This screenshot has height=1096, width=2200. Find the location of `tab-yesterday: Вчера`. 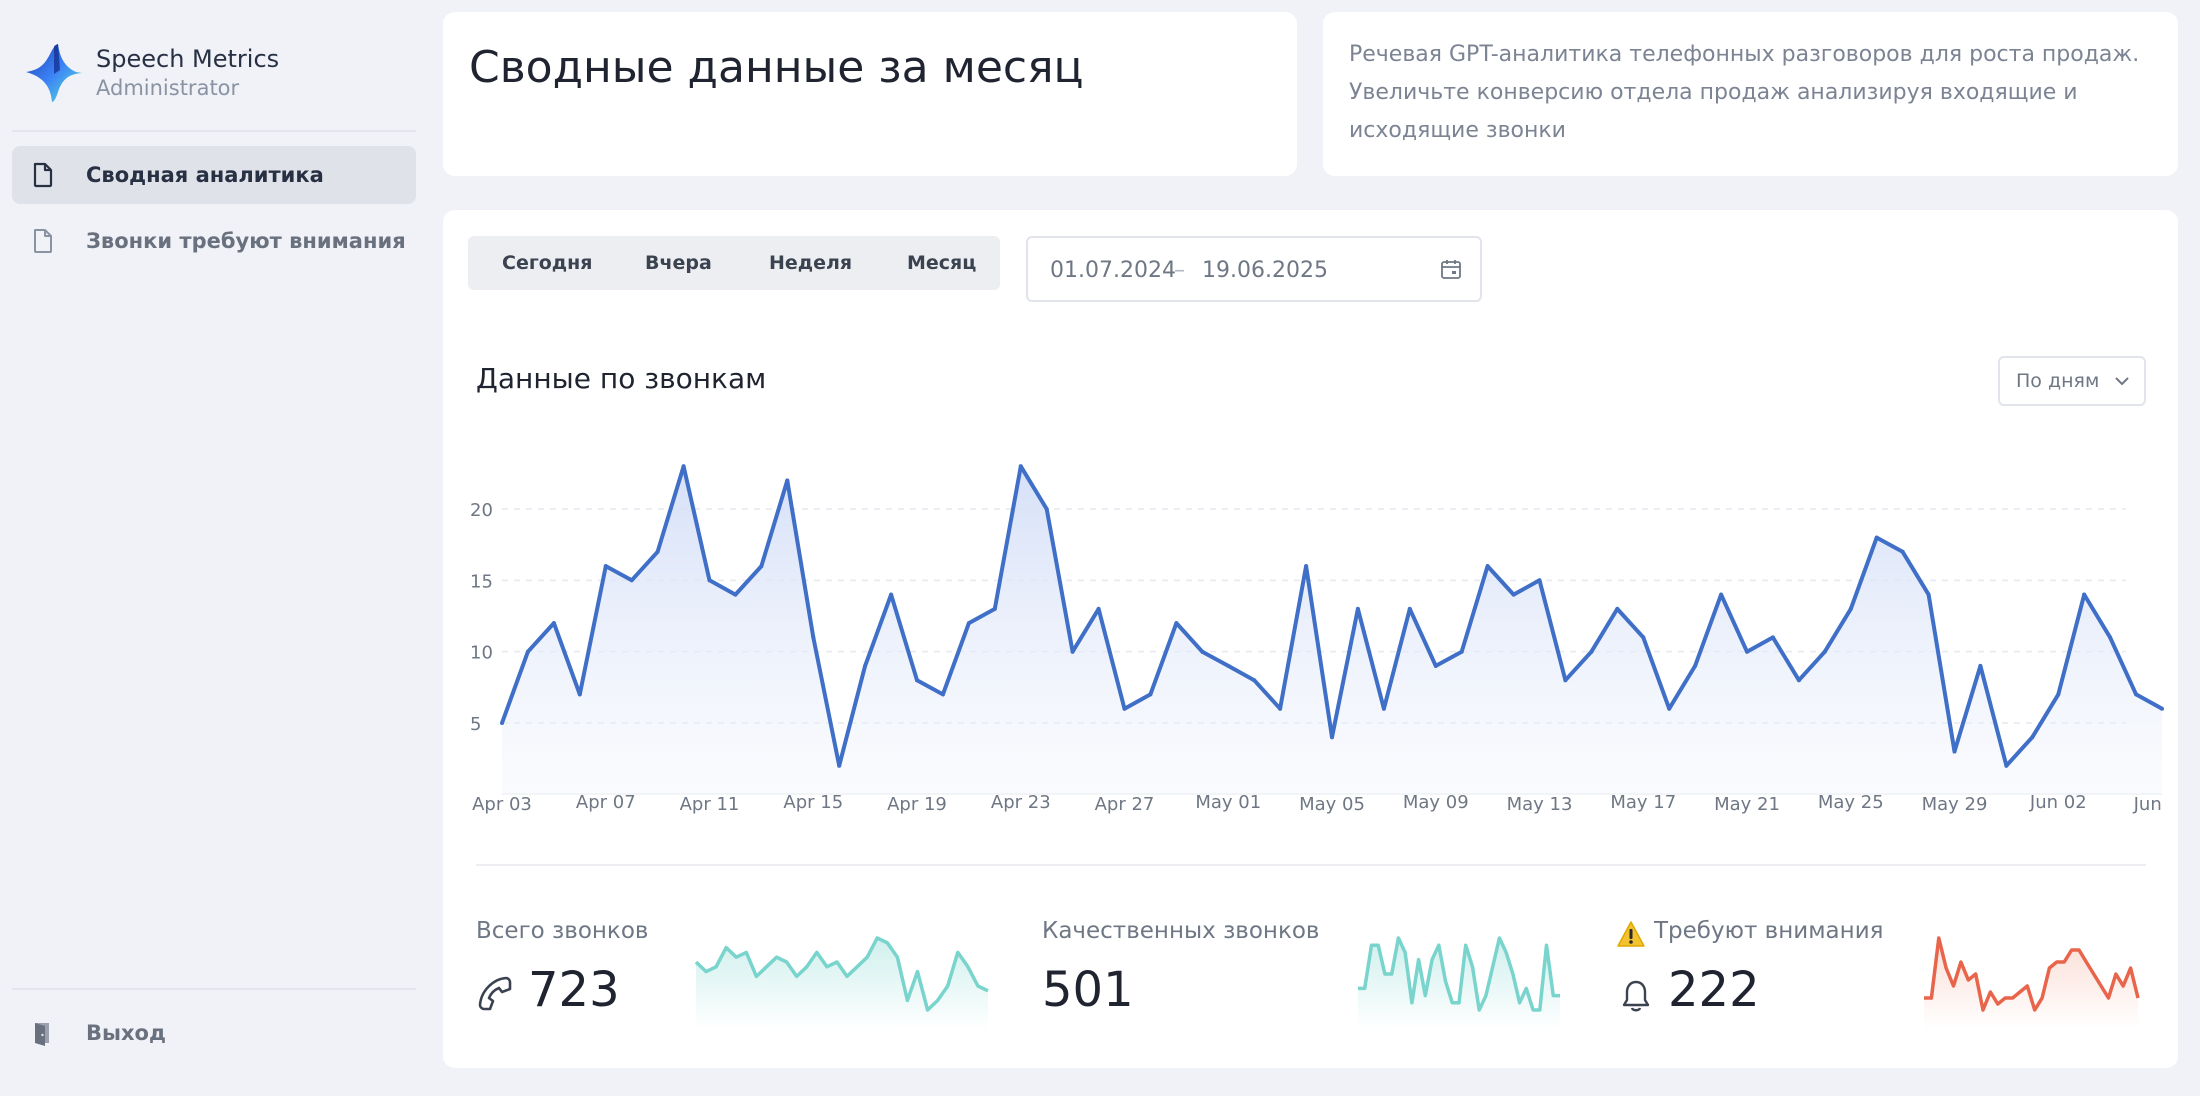

tab-yesterday: Вчера is located at coordinates (678, 263).